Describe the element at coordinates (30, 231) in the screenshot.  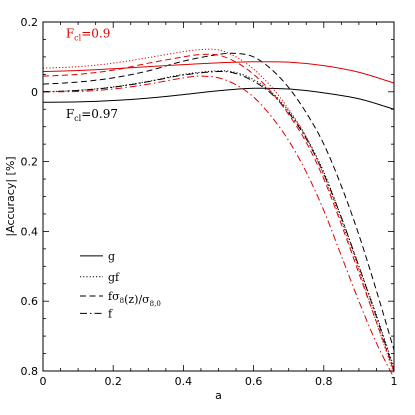
I see `y-tick-label: 0.4` at that location.